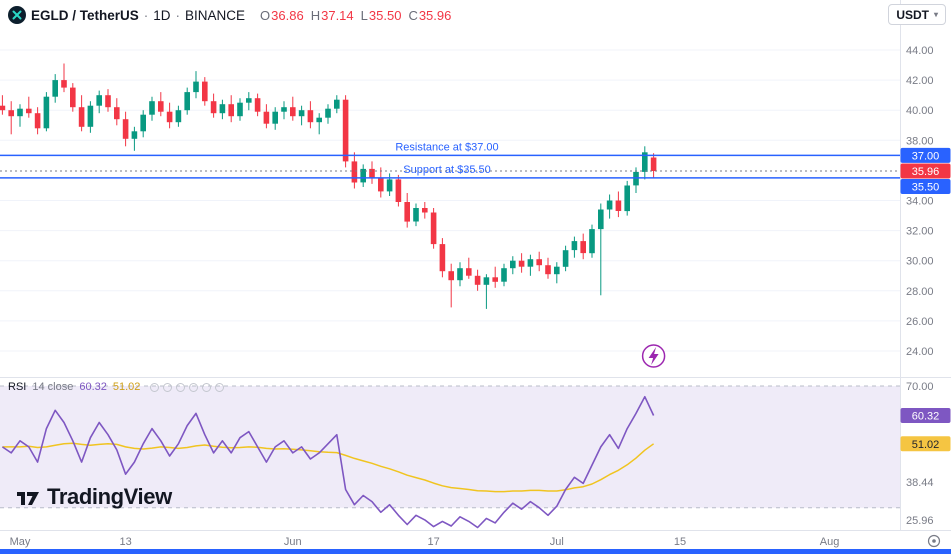 The image size is (951, 554). I want to click on rsi-ma-value: 51.02, so click(126, 387).